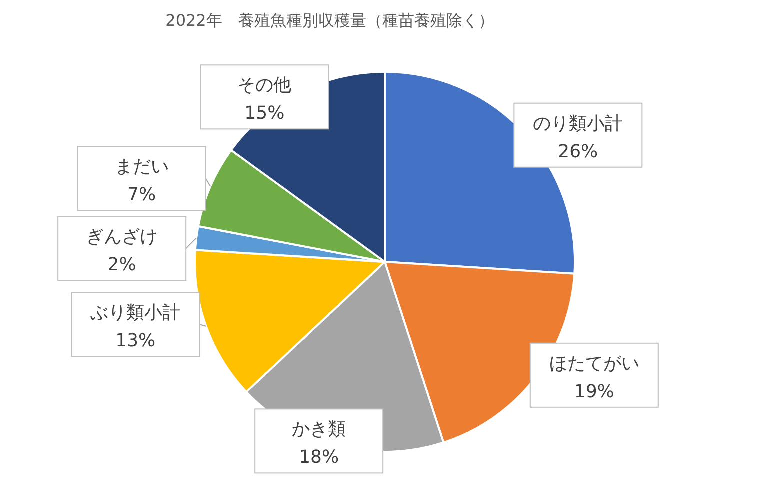 The image size is (760, 487). What do you see at coordinates (135, 313) in the screenshot?
I see `slice-label: ぶり類小計` at bounding box center [135, 313].